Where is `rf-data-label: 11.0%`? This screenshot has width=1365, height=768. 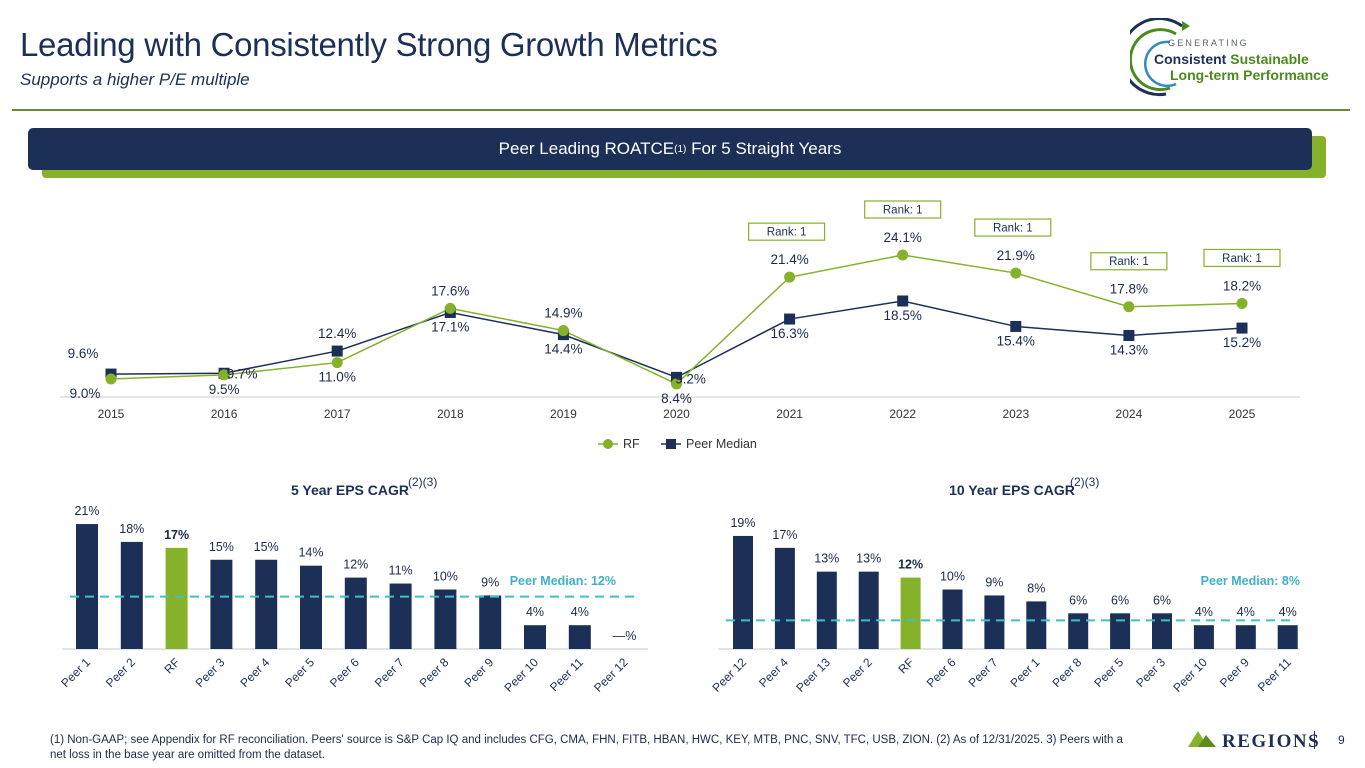
rf-data-label: 11.0% is located at coordinates (337, 377).